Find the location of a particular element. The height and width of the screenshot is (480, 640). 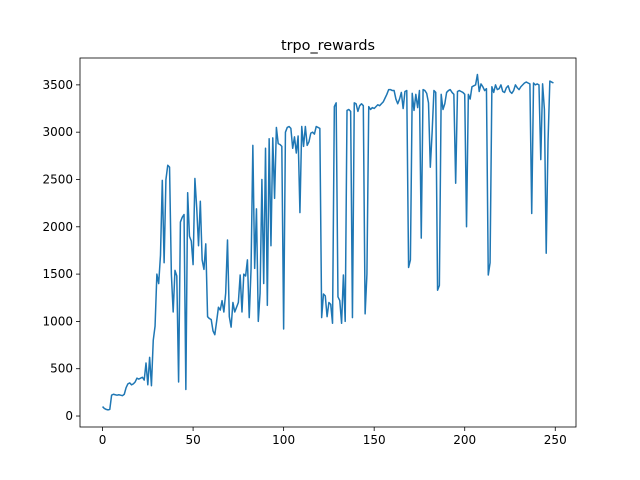

y-tick-label: 2500 is located at coordinates (57, 179).